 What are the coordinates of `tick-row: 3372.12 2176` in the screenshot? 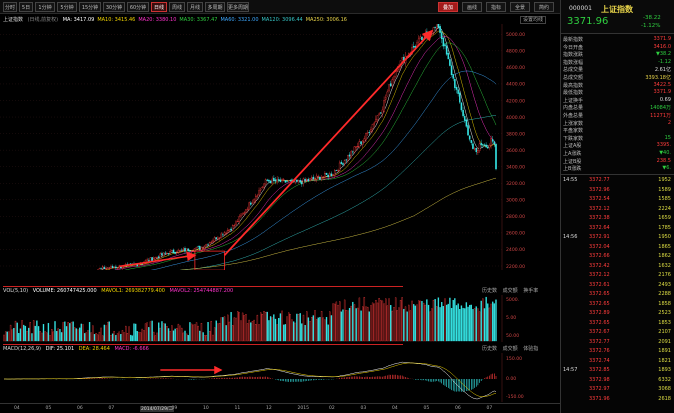 It's located at (617, 276).